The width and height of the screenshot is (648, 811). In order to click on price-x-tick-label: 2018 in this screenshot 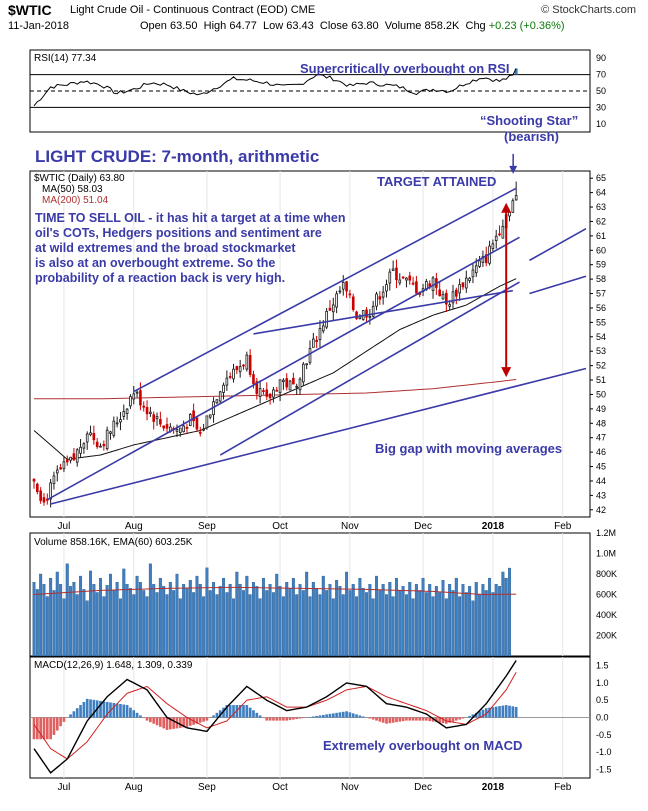, I will do `click(493, 526)`.